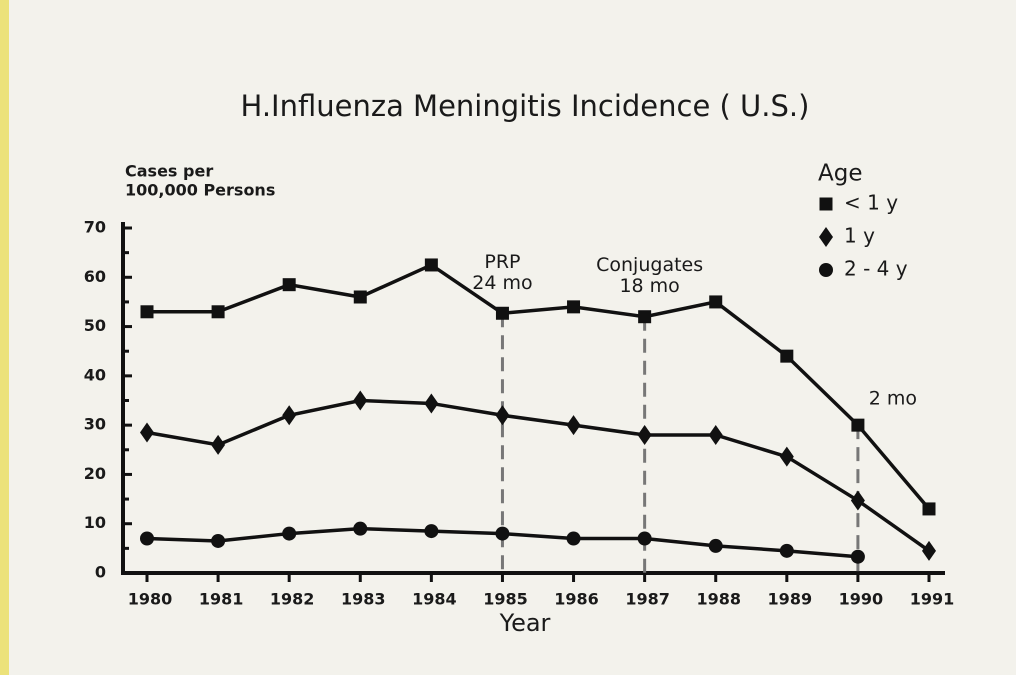  Describe the element at coordinates (169, 171) in the screenshot. I see `y-axis-label: Cases per` at that location.